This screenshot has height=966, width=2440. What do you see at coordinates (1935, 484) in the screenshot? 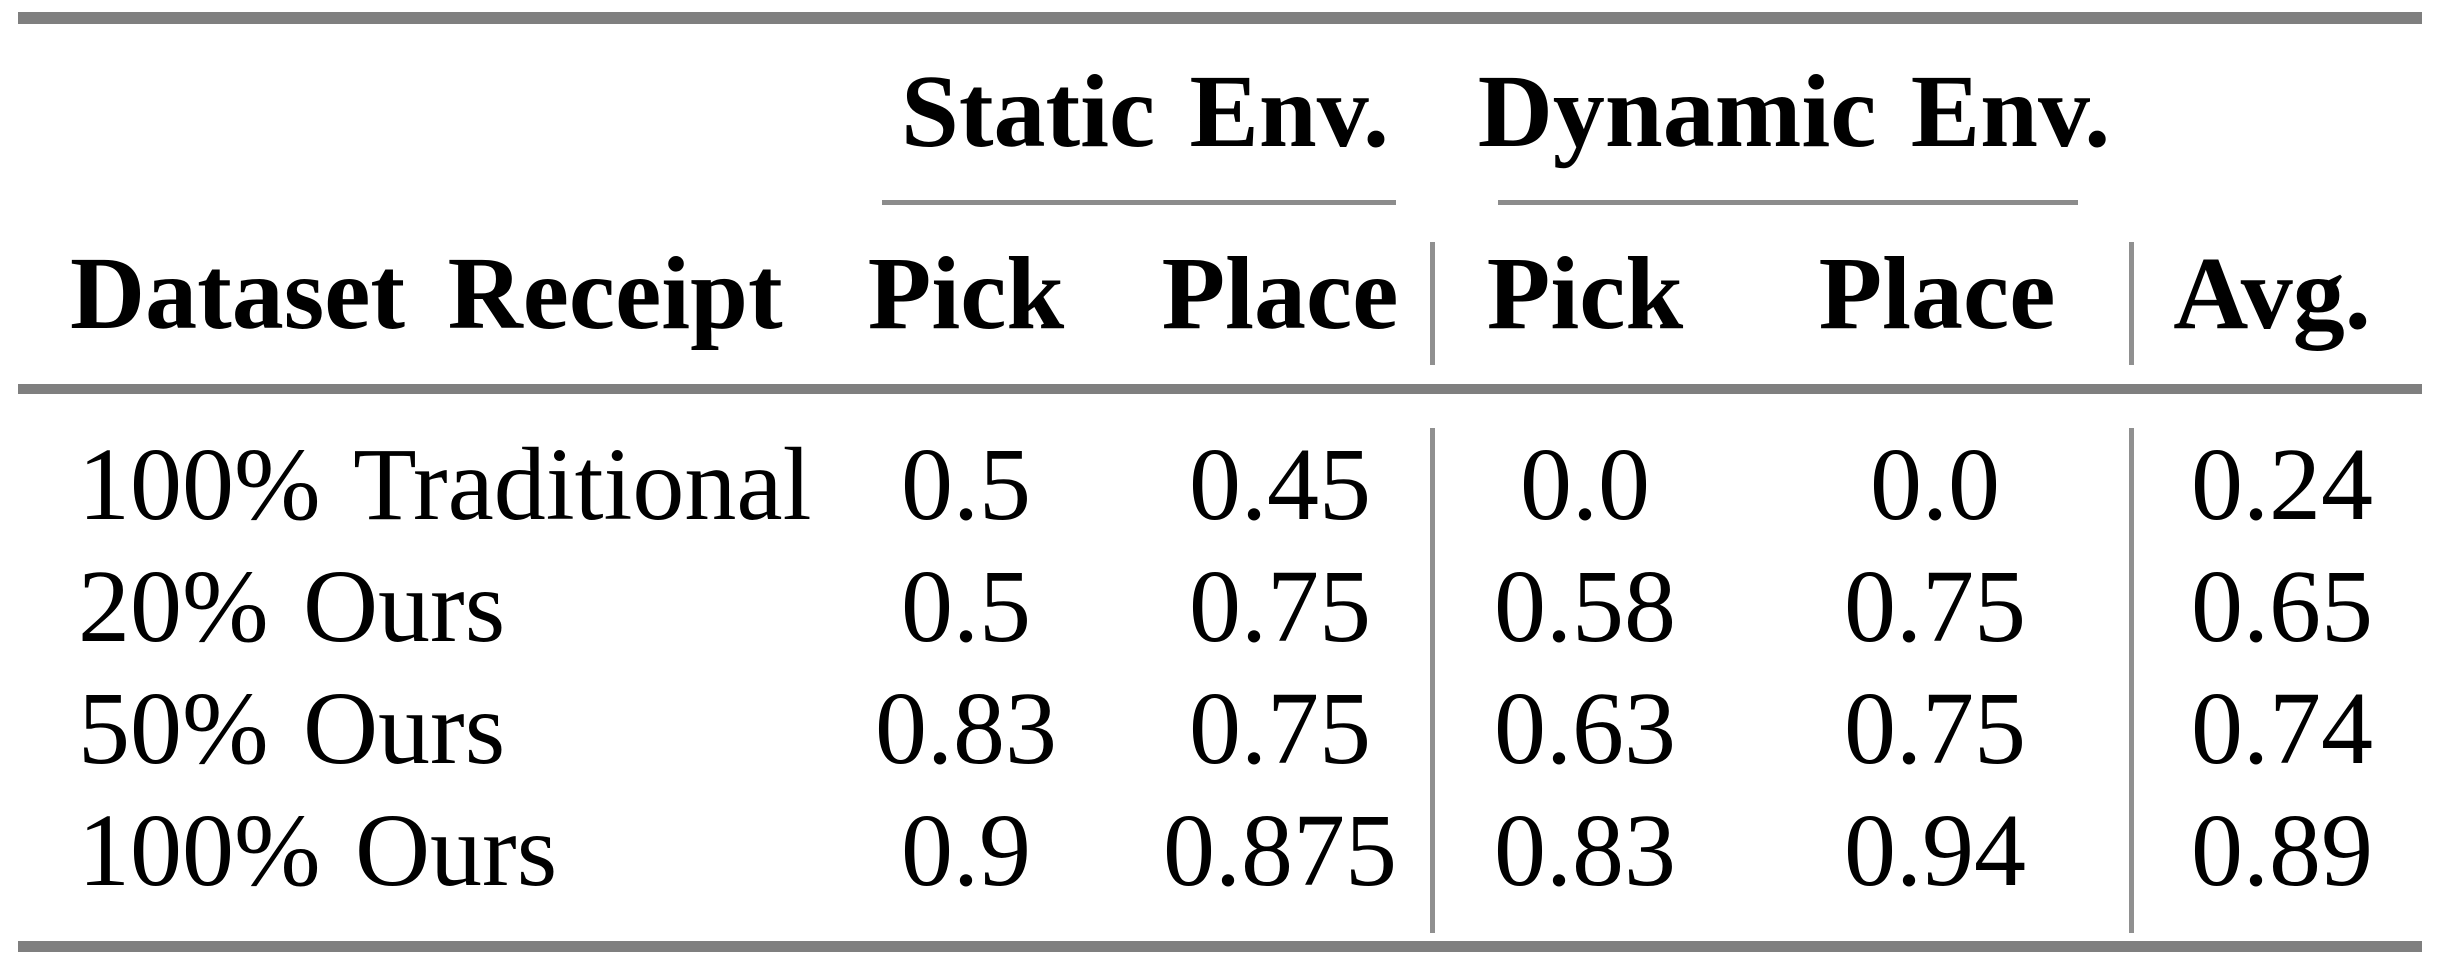
I see `cell-dynamic-place: 0.0` at bounding box center [1935, 484].